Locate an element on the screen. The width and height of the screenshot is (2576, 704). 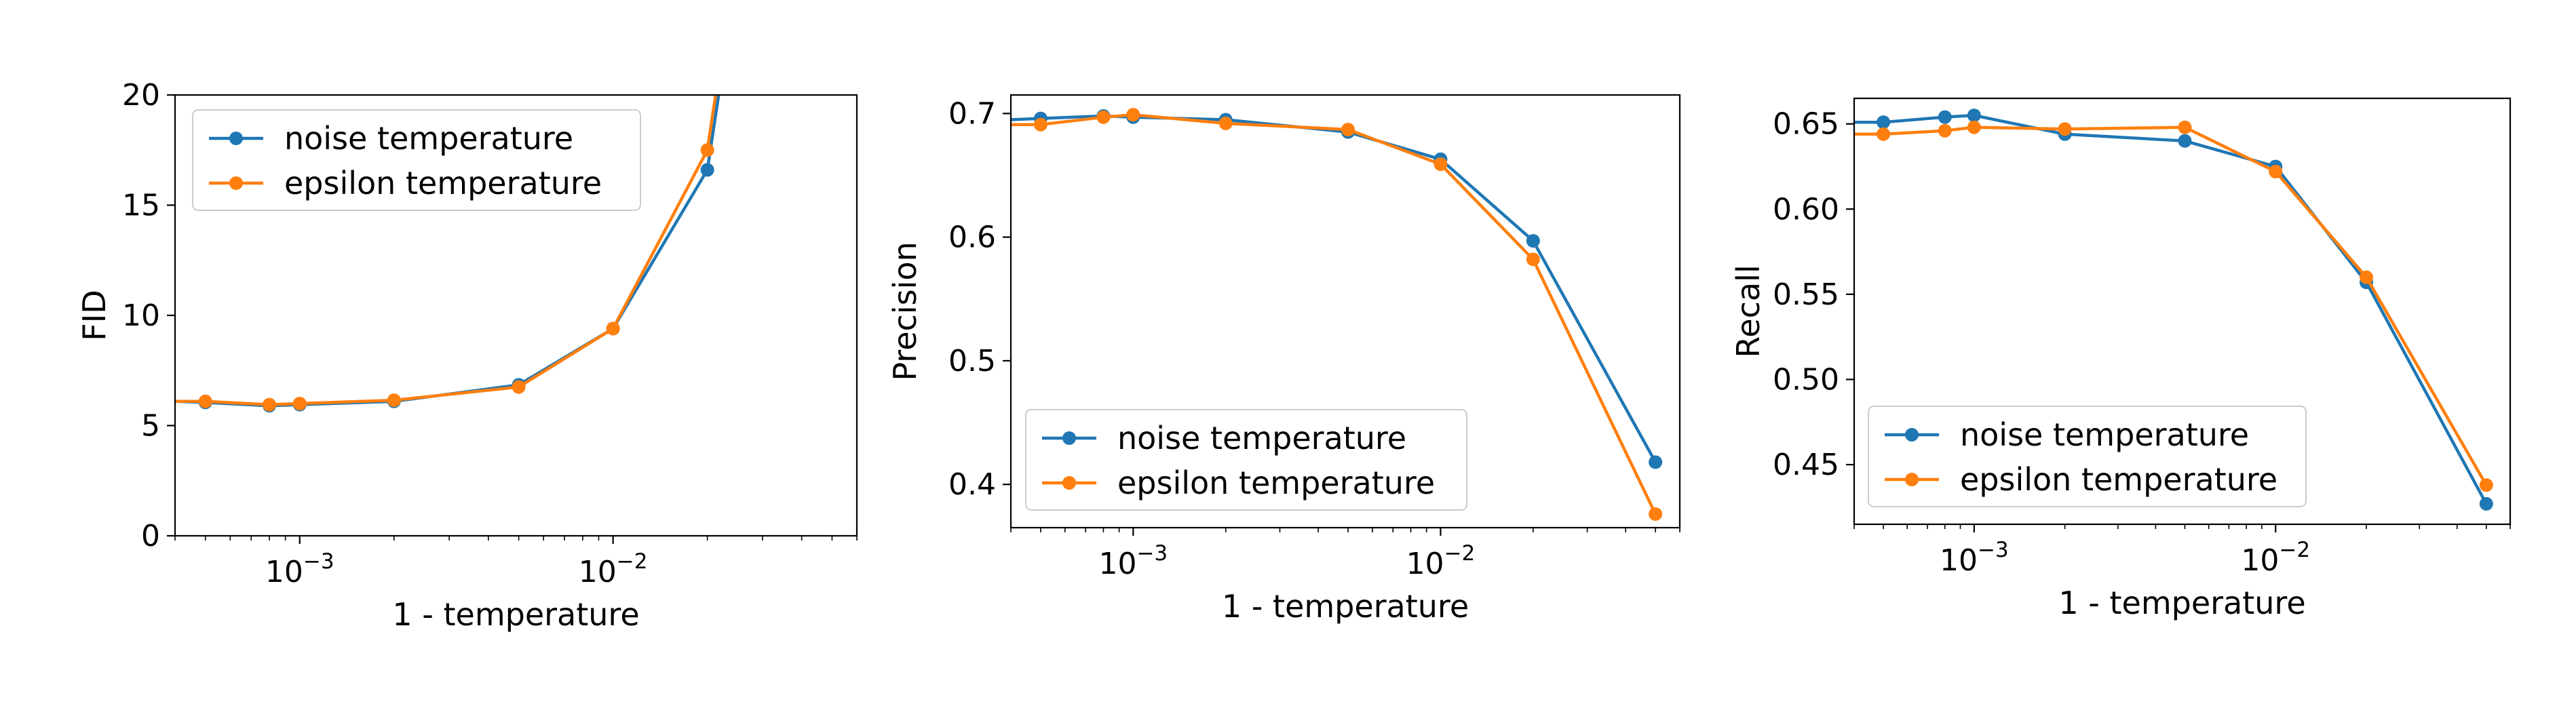
y-tick-label: 0.6 is located at coordinates (972, 237).